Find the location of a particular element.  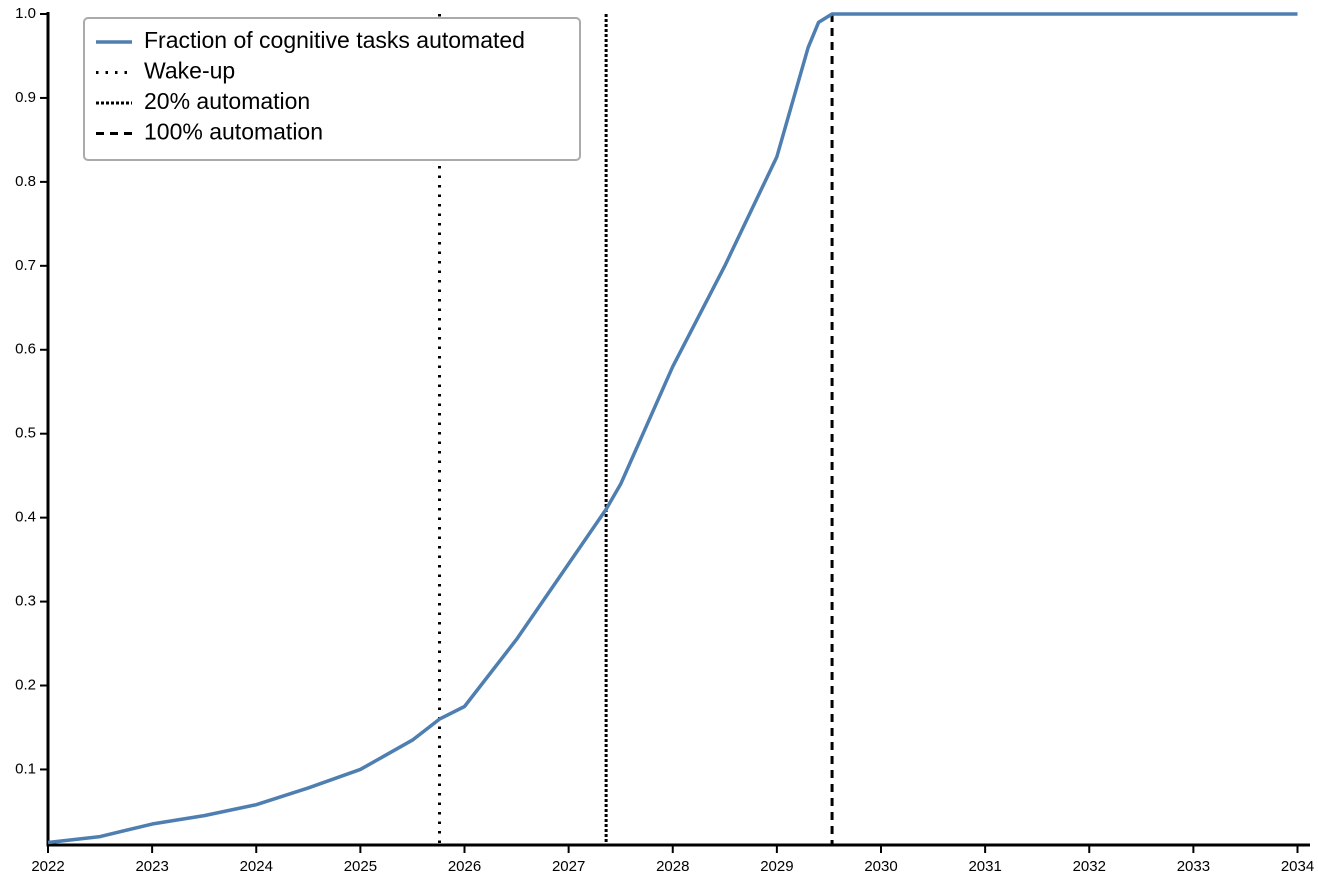

x-tick-label: 2022 is located at coordinates (47, 866).